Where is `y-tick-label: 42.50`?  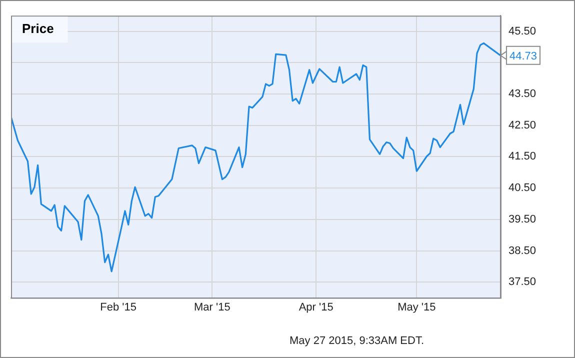
y-tick-label: 42.50 is located at coordinates (522, 125).